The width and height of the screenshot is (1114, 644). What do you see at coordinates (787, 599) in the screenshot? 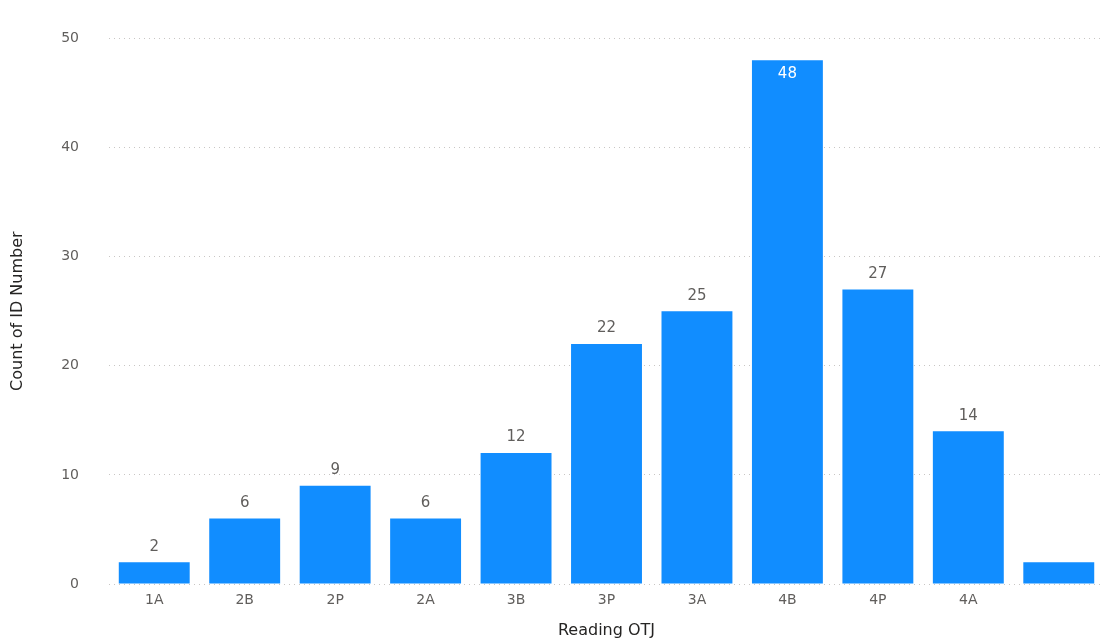
I see `x-tick-label: 4B` at bounding box center [787, 599].